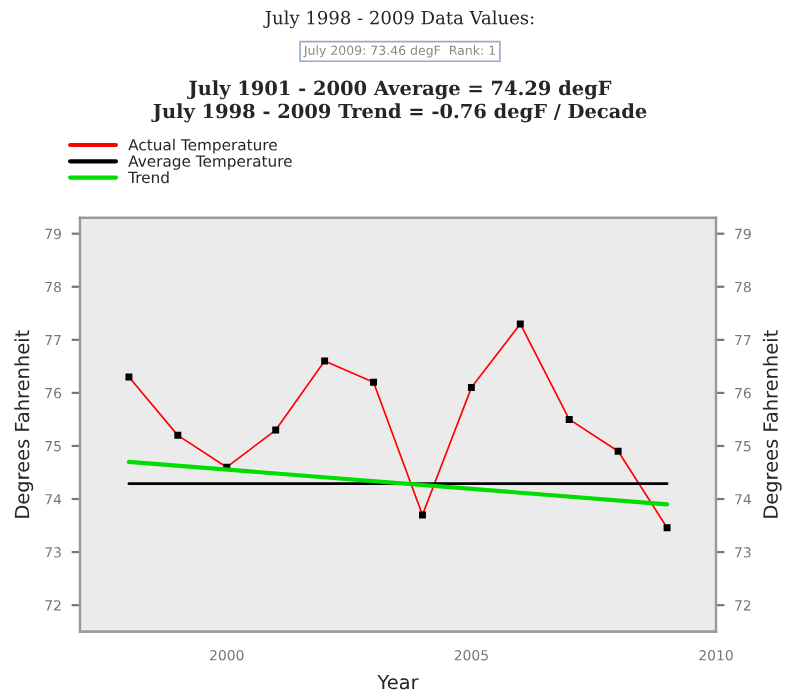  What do you see at coordinates (398, 19) in the screenshot?
I see `text: July 1998 - 2009 Data Values:` at bounding box center [398, 19].